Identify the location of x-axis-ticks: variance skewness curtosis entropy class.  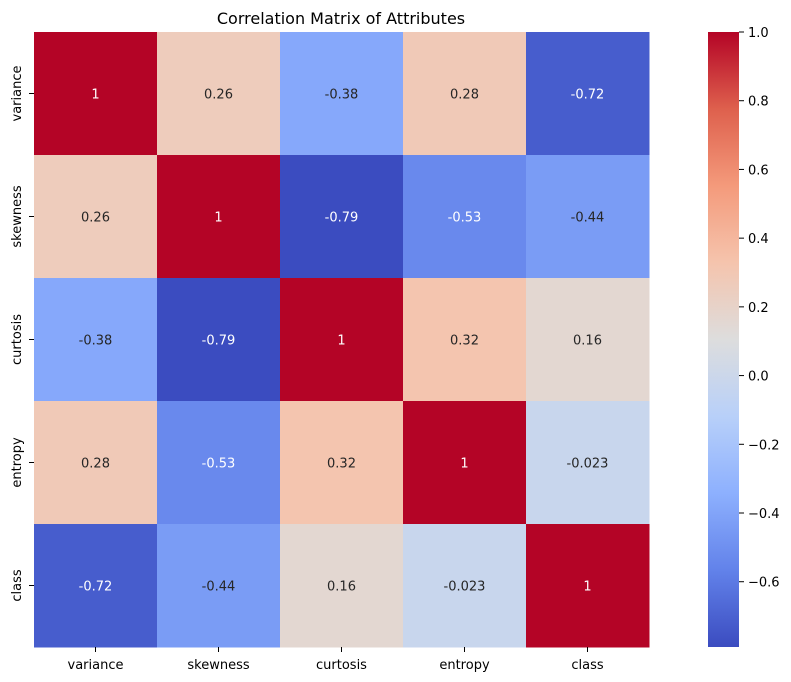
(336, 660).